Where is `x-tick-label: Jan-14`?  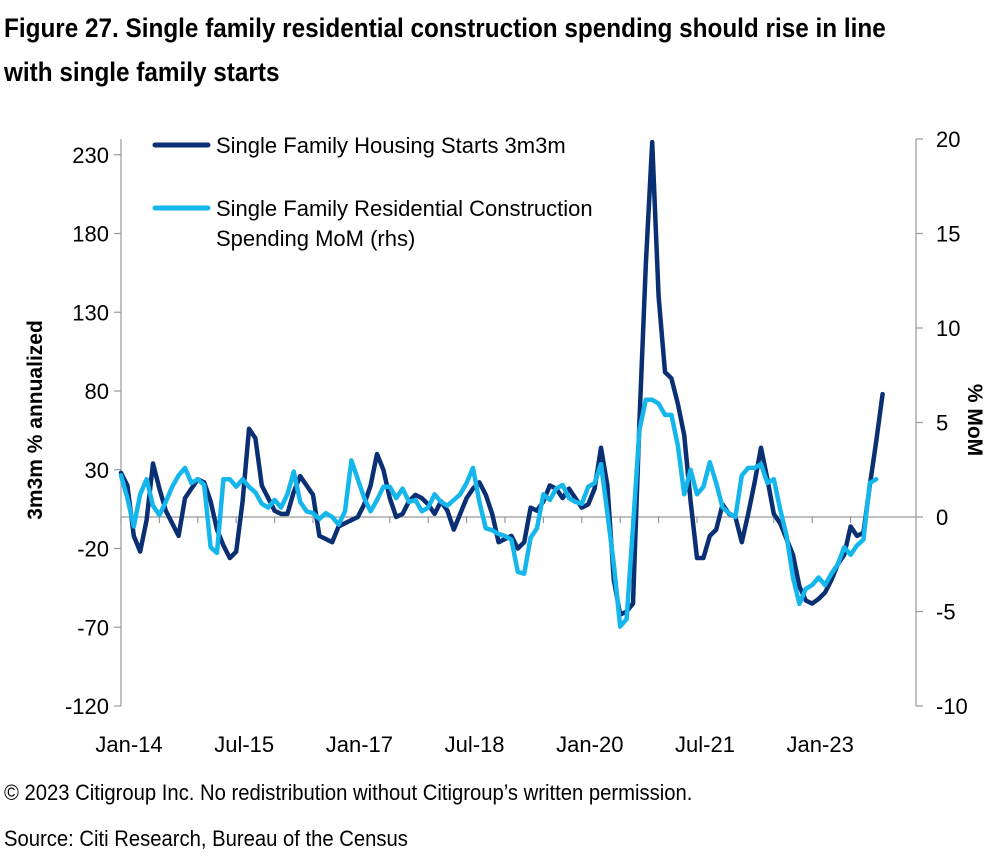 x-tick-label: Jan-14 is located at coordinates (128, 744).